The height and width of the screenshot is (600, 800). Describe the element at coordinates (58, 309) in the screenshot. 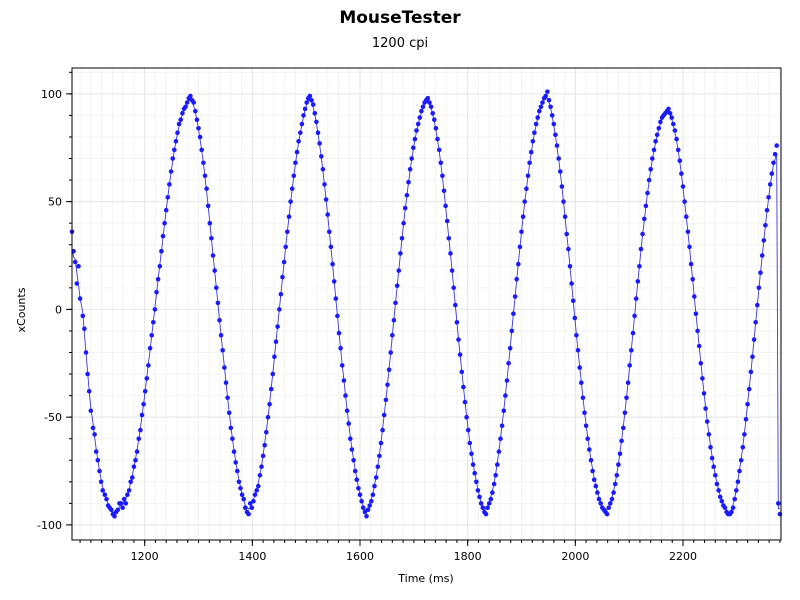

I see `y-tick-label: 0` at that location.